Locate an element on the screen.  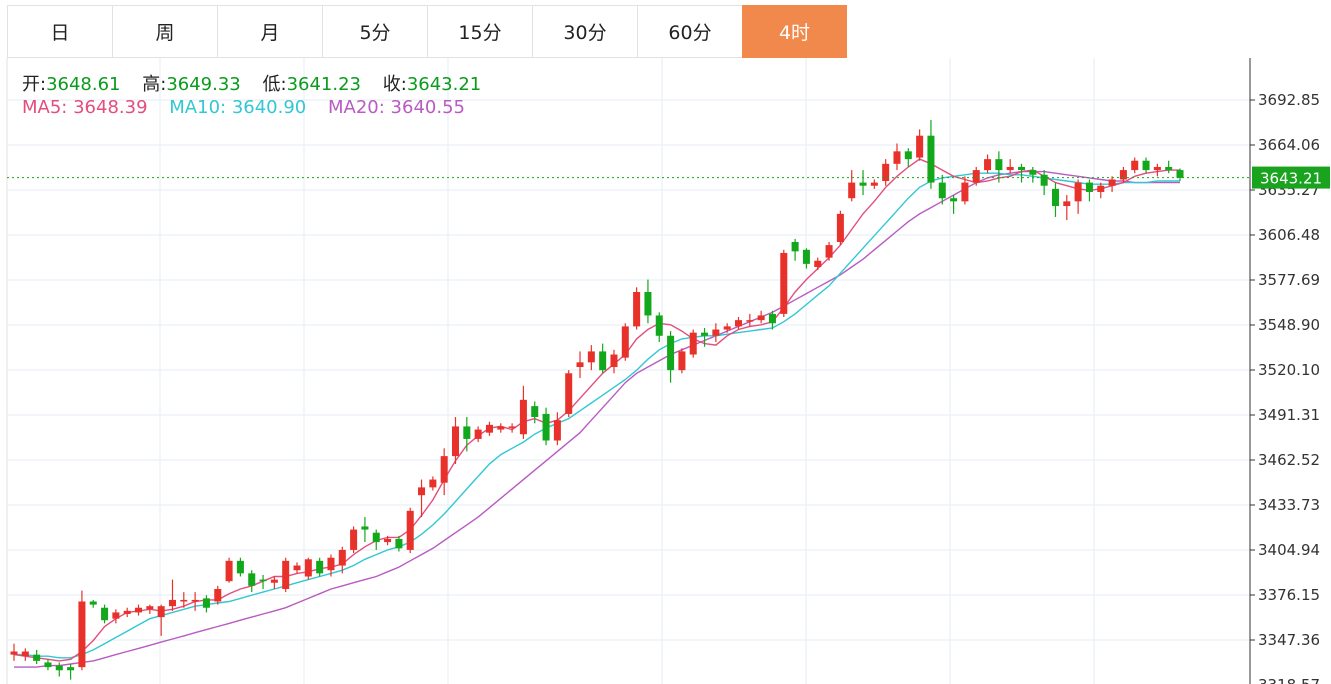
close-label: 收: is located at coordinates (394, 84).